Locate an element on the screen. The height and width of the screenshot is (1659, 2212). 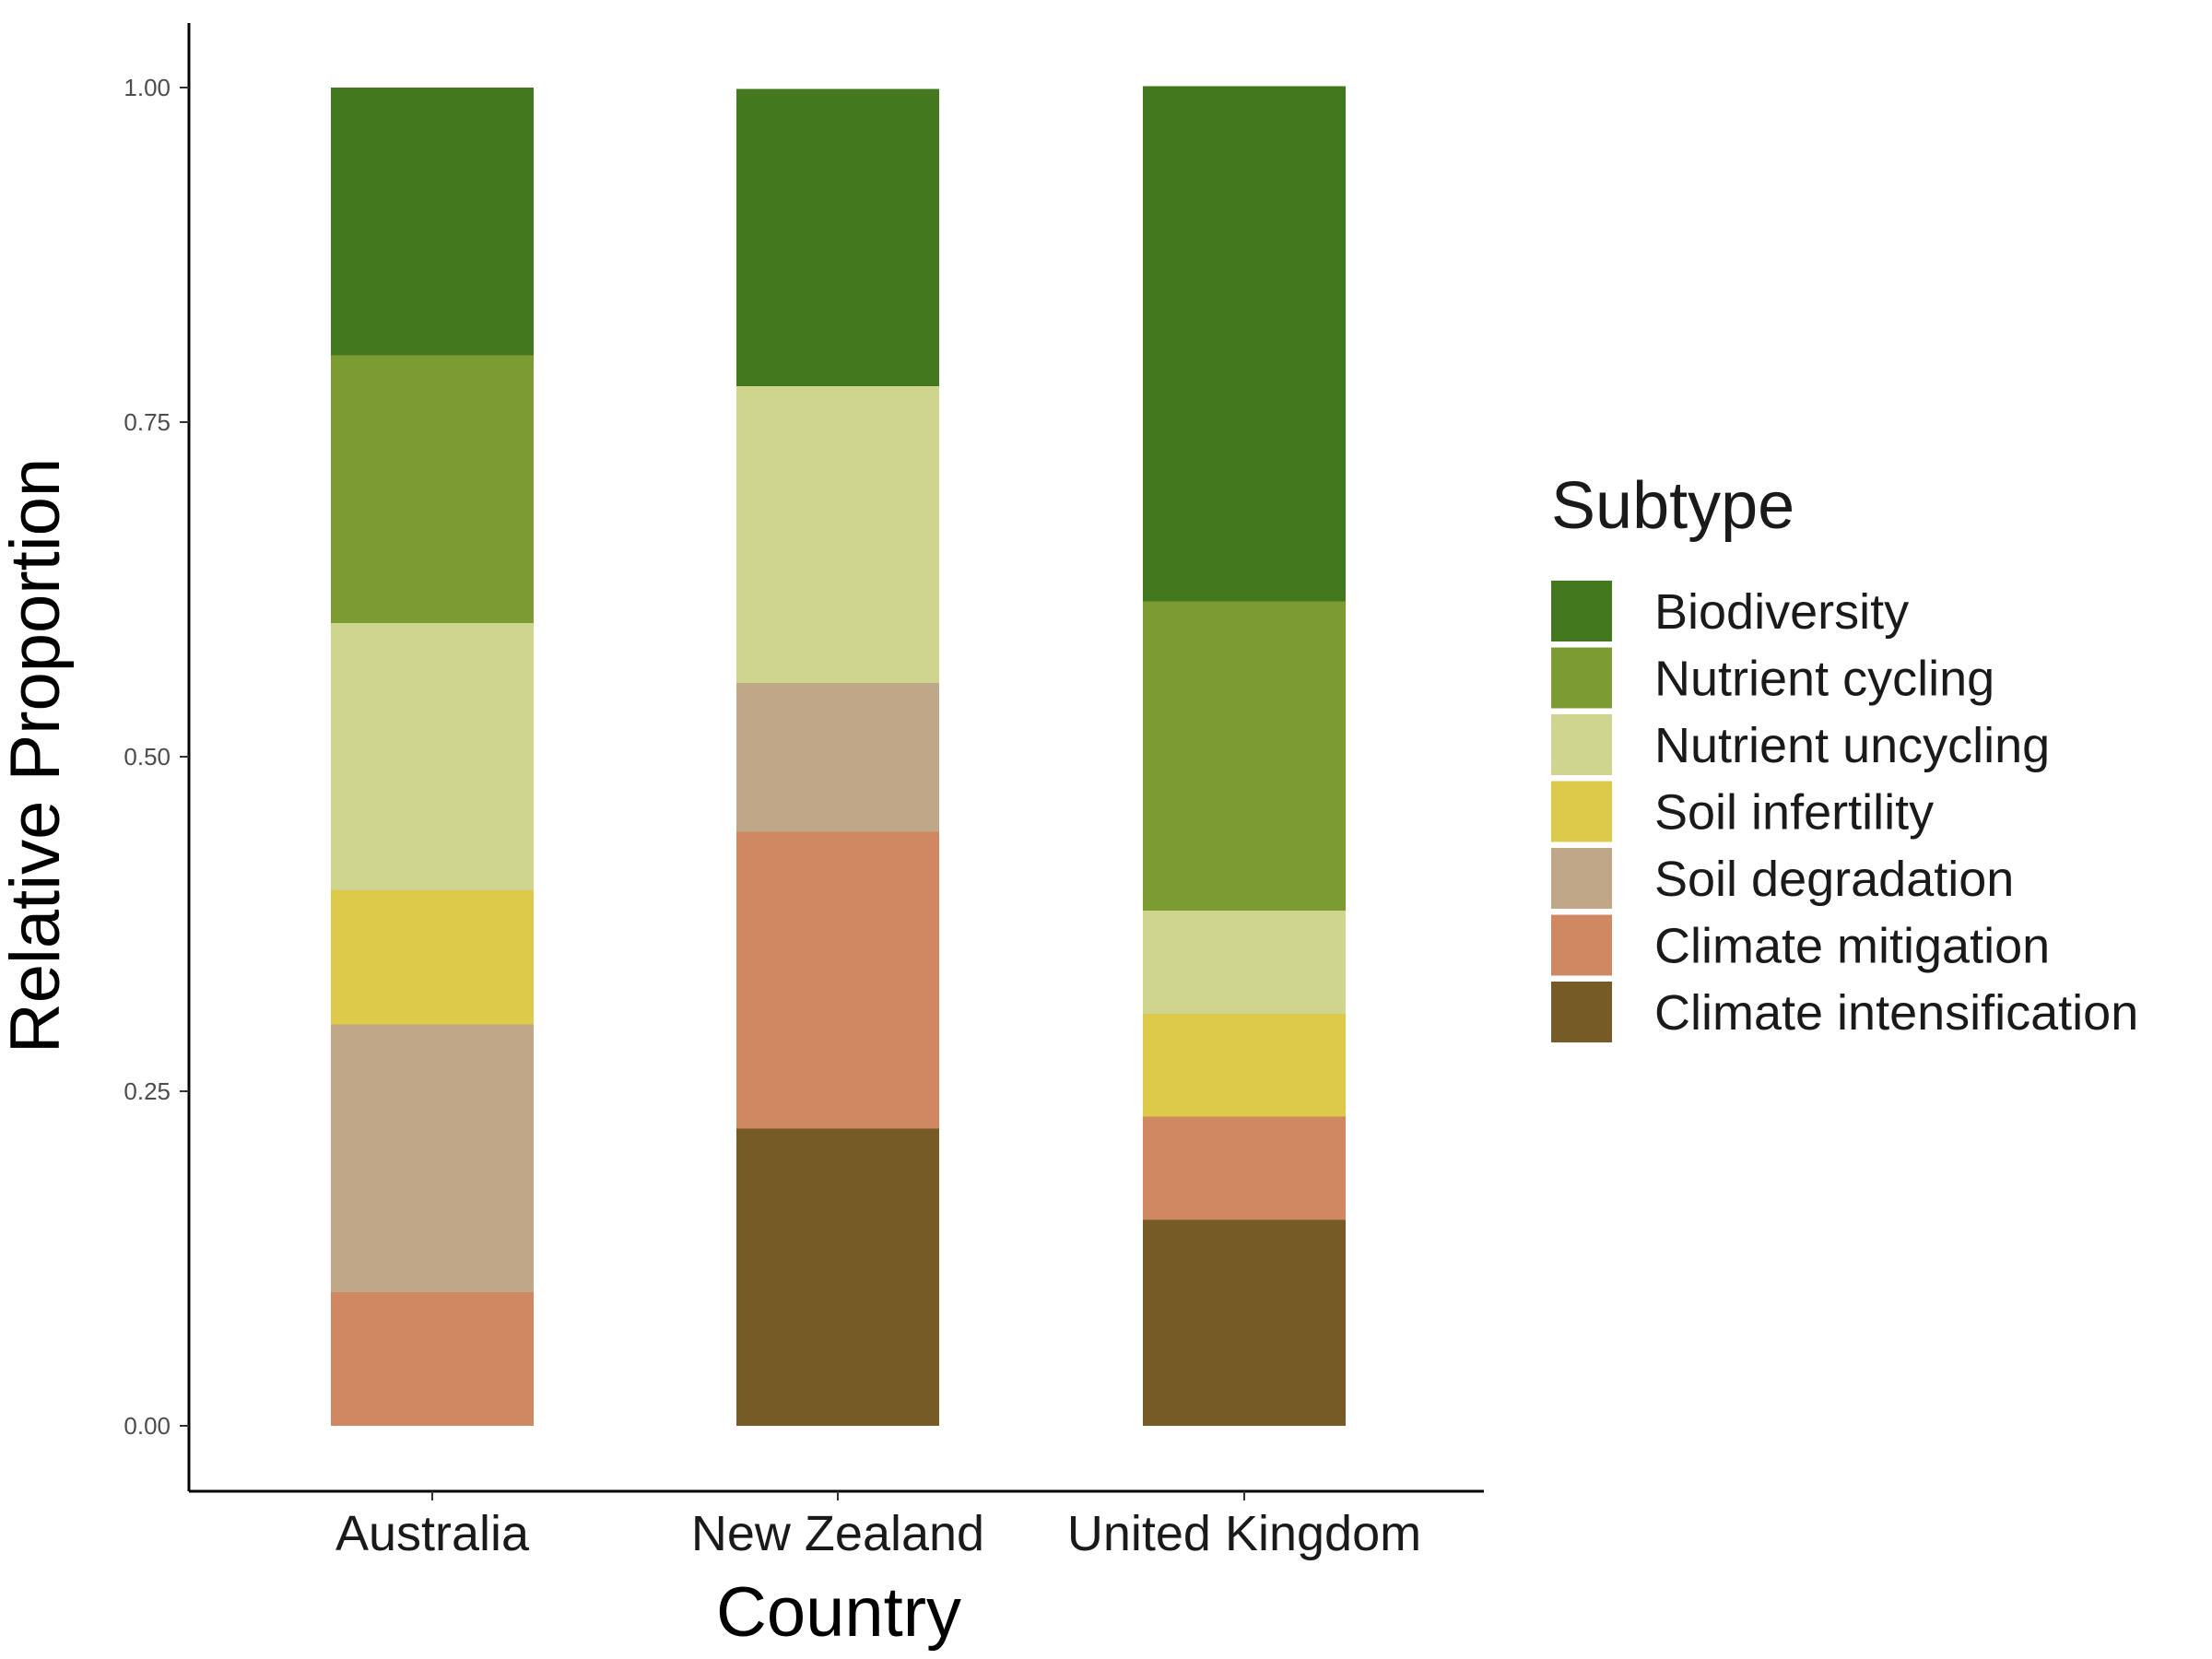
legend-label: Biodiversity is located at coordinates (1781, 612).